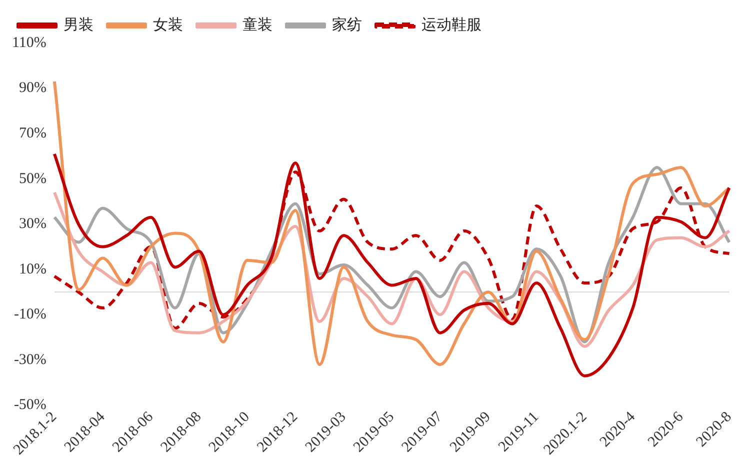 The image size is (745, 466). Describe the element at coordinates (32, 224) in the screenshot. I see `y-tick-label: 30%` at that location.